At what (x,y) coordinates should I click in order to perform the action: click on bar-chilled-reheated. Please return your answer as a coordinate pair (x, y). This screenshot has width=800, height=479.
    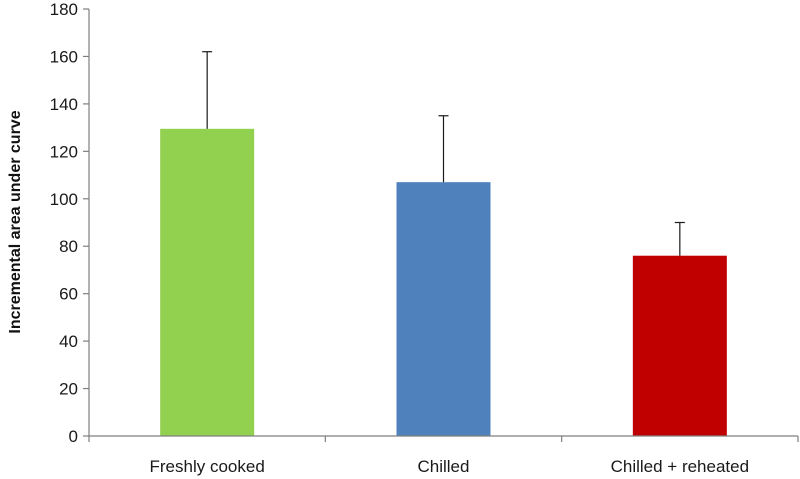
    Looking at the image, I should click on (679, 345).